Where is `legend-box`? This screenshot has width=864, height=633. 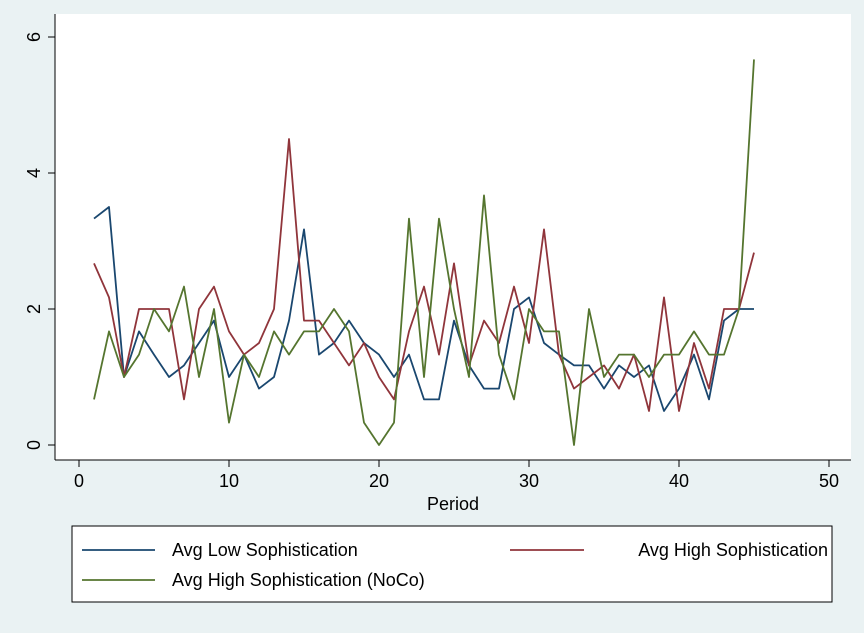
legend-box is located at coordinates (452, 564).